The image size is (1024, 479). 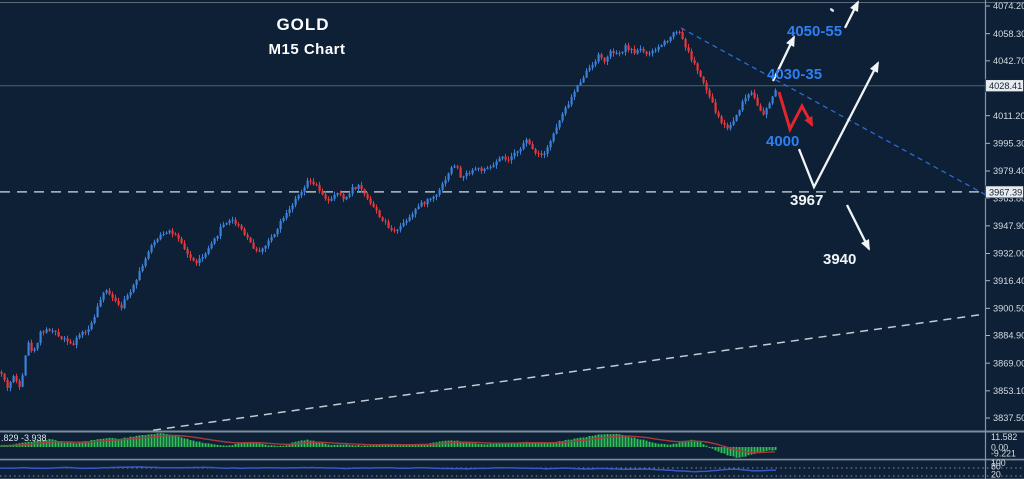 I want to click on price-axis-label: 4042.70, so click(x=1008, y=61).